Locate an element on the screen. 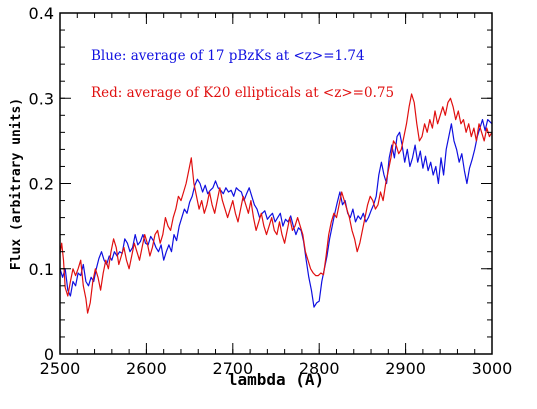  x-tick-label: 3000 is located at coordinates (492, 368).